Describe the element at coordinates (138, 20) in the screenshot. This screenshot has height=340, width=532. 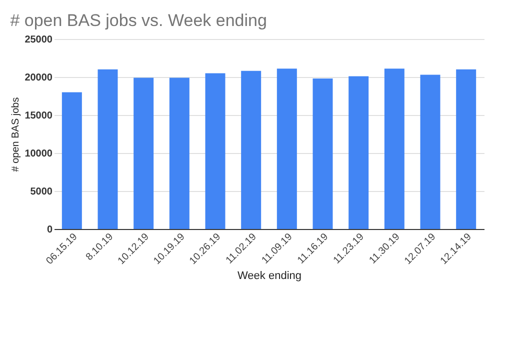
I see `chart-title: # open BAS jobs vs. Week ending` at that location.